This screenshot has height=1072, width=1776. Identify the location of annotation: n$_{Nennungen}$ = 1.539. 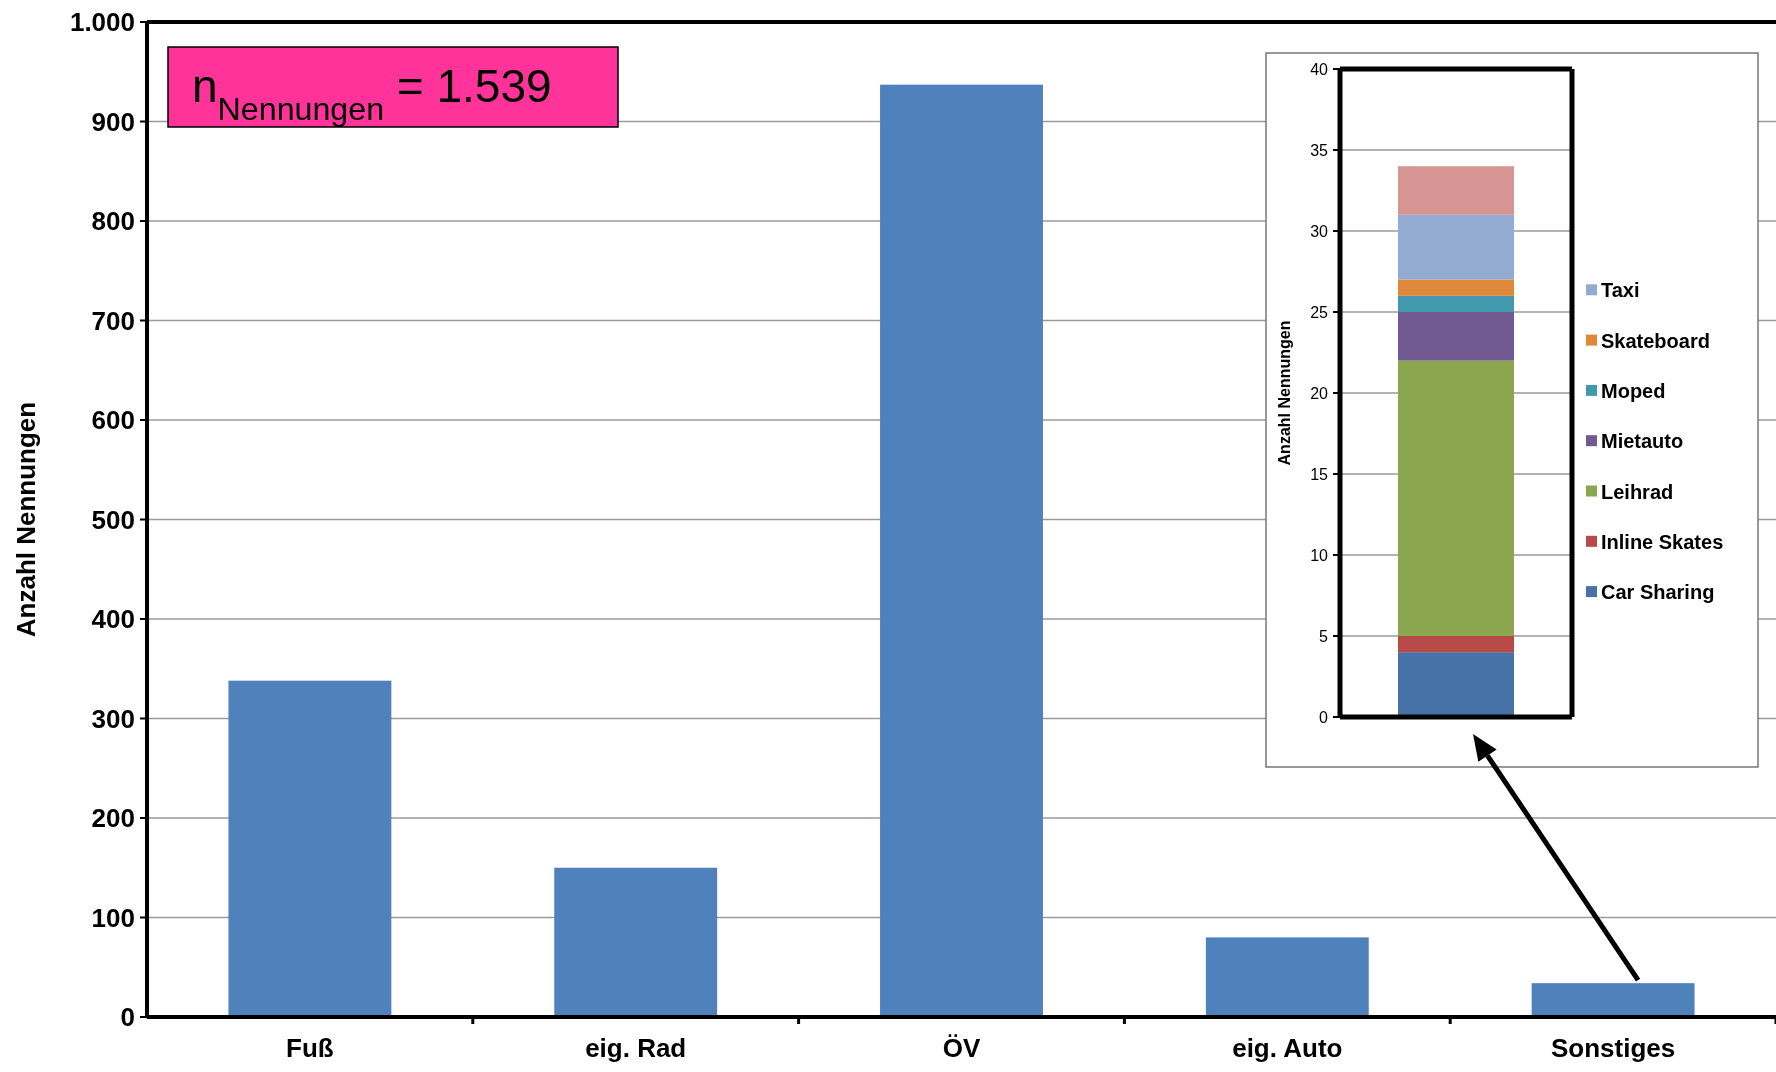
(372, 93).